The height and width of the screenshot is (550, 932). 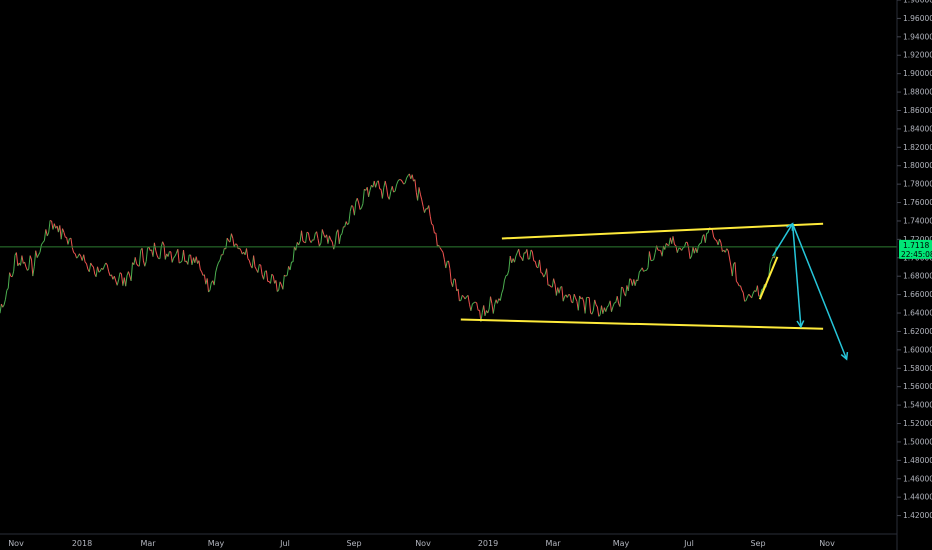 I want to click on lower-trendline, so click(x=642, y=324).